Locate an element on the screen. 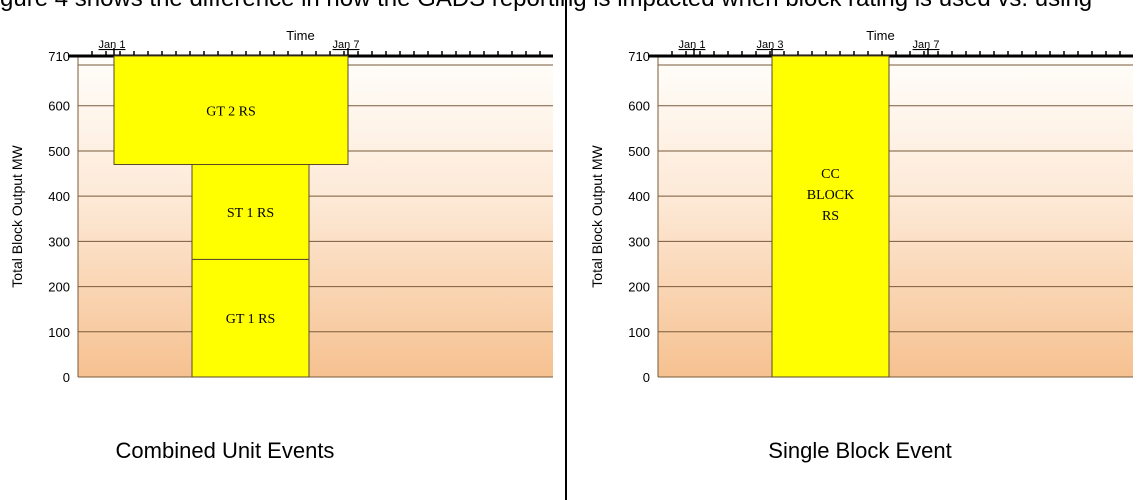 This screenshot has height=500, width=1140. event-bar-label: GT 1 RS is located at coordinates (251, 319).